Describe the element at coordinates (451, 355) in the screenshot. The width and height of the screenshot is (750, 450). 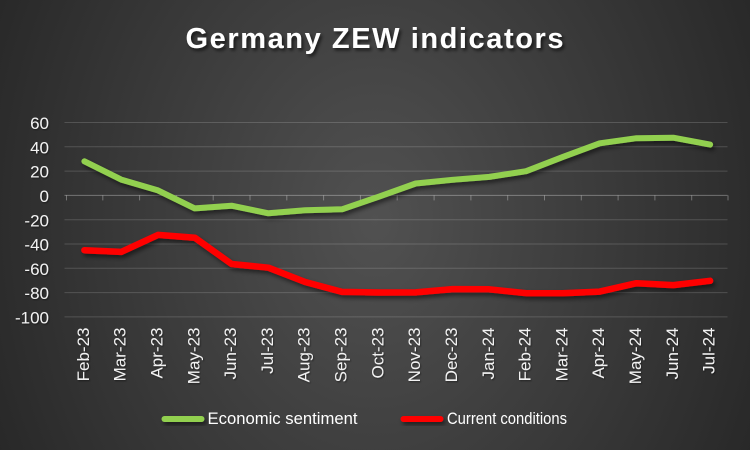
I see `svg-text: Dec-23` at that location.